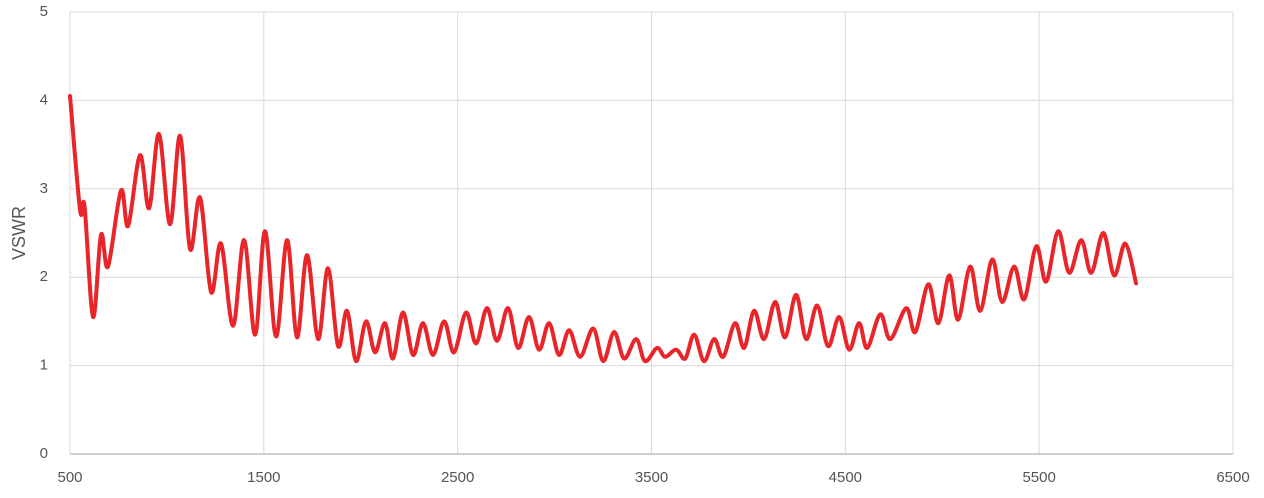 This screenshot has height=498, width=1264. I want to click on x-tick-label: 5500, so click(1038, 477).